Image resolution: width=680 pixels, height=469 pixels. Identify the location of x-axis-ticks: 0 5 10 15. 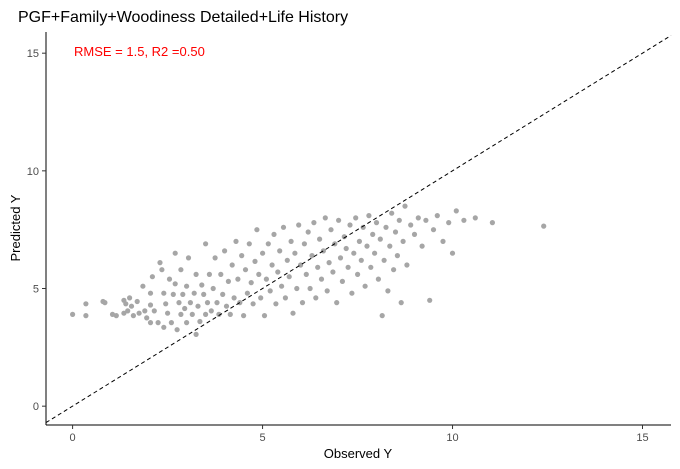
(359, 434).